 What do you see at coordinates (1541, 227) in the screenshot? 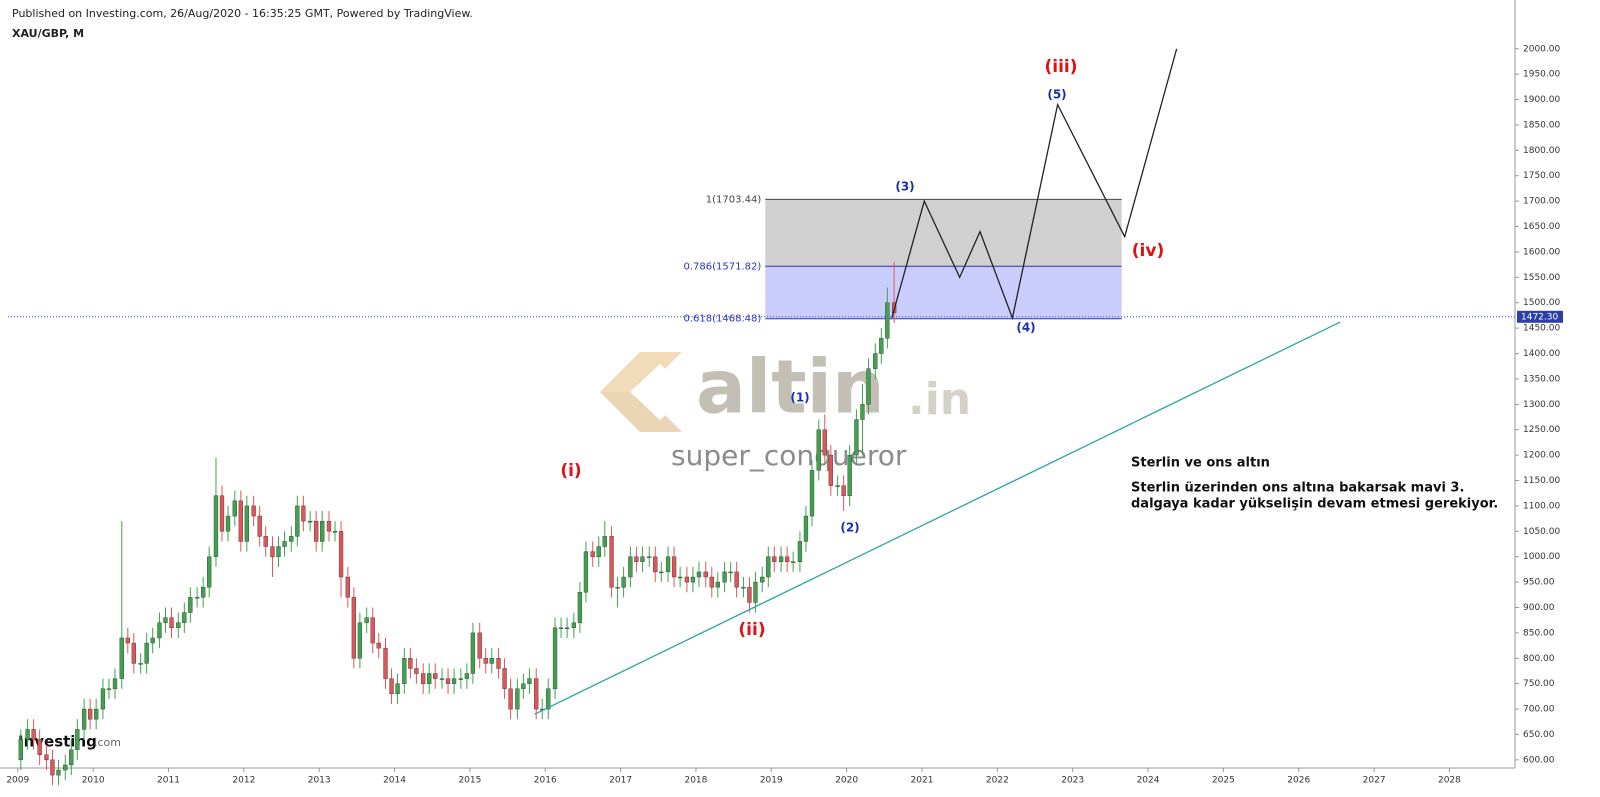
I see `y-tick-label: 1650.00` at bounding box center [1541, 227].